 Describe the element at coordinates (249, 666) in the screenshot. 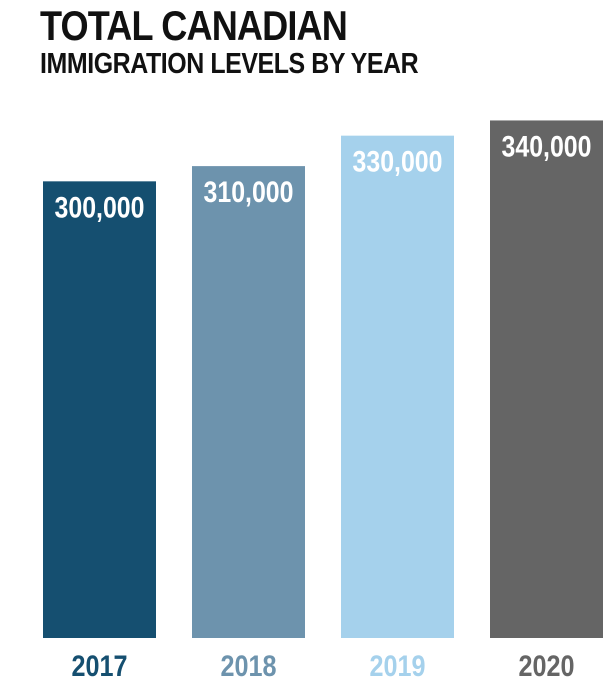

I see `category-label-2018: 2018` at that location.